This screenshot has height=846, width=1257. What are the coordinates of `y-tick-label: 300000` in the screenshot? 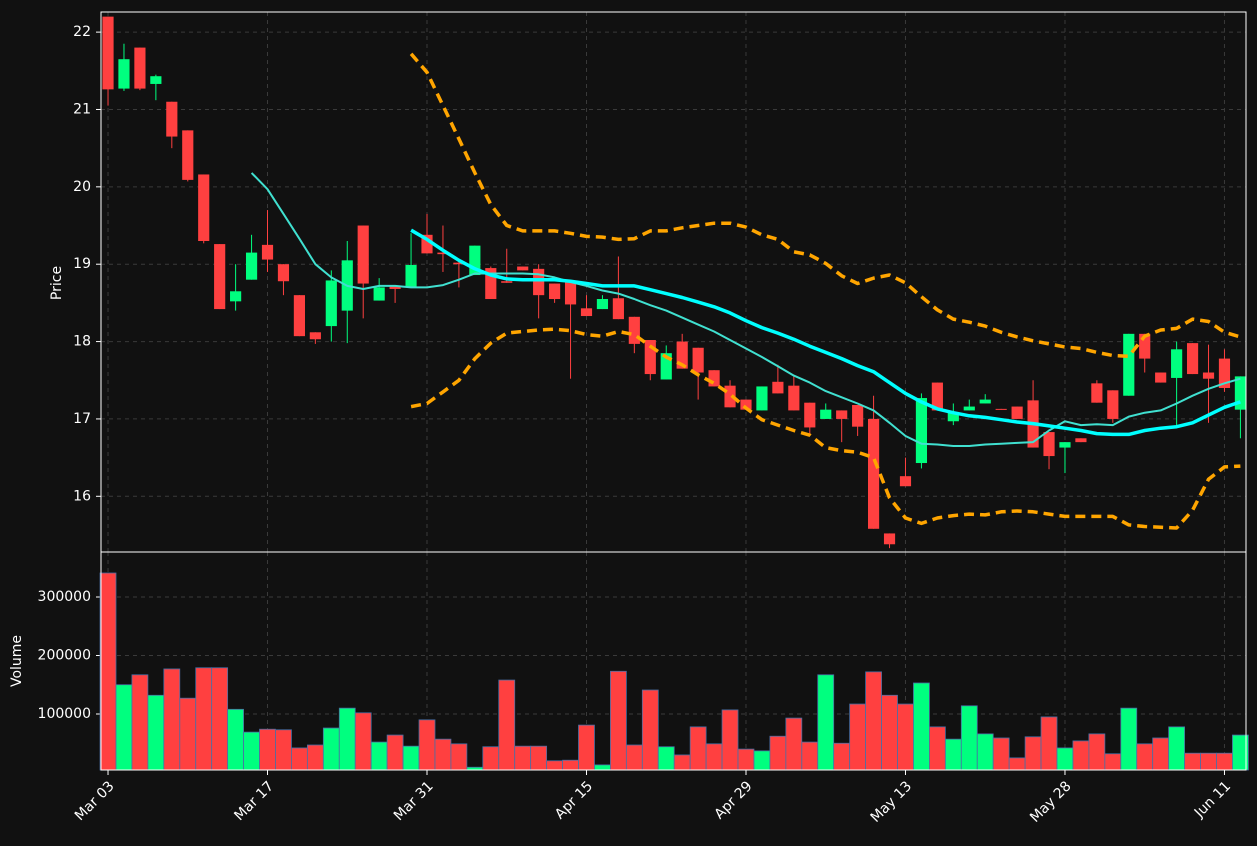 It's located at (64, 597).